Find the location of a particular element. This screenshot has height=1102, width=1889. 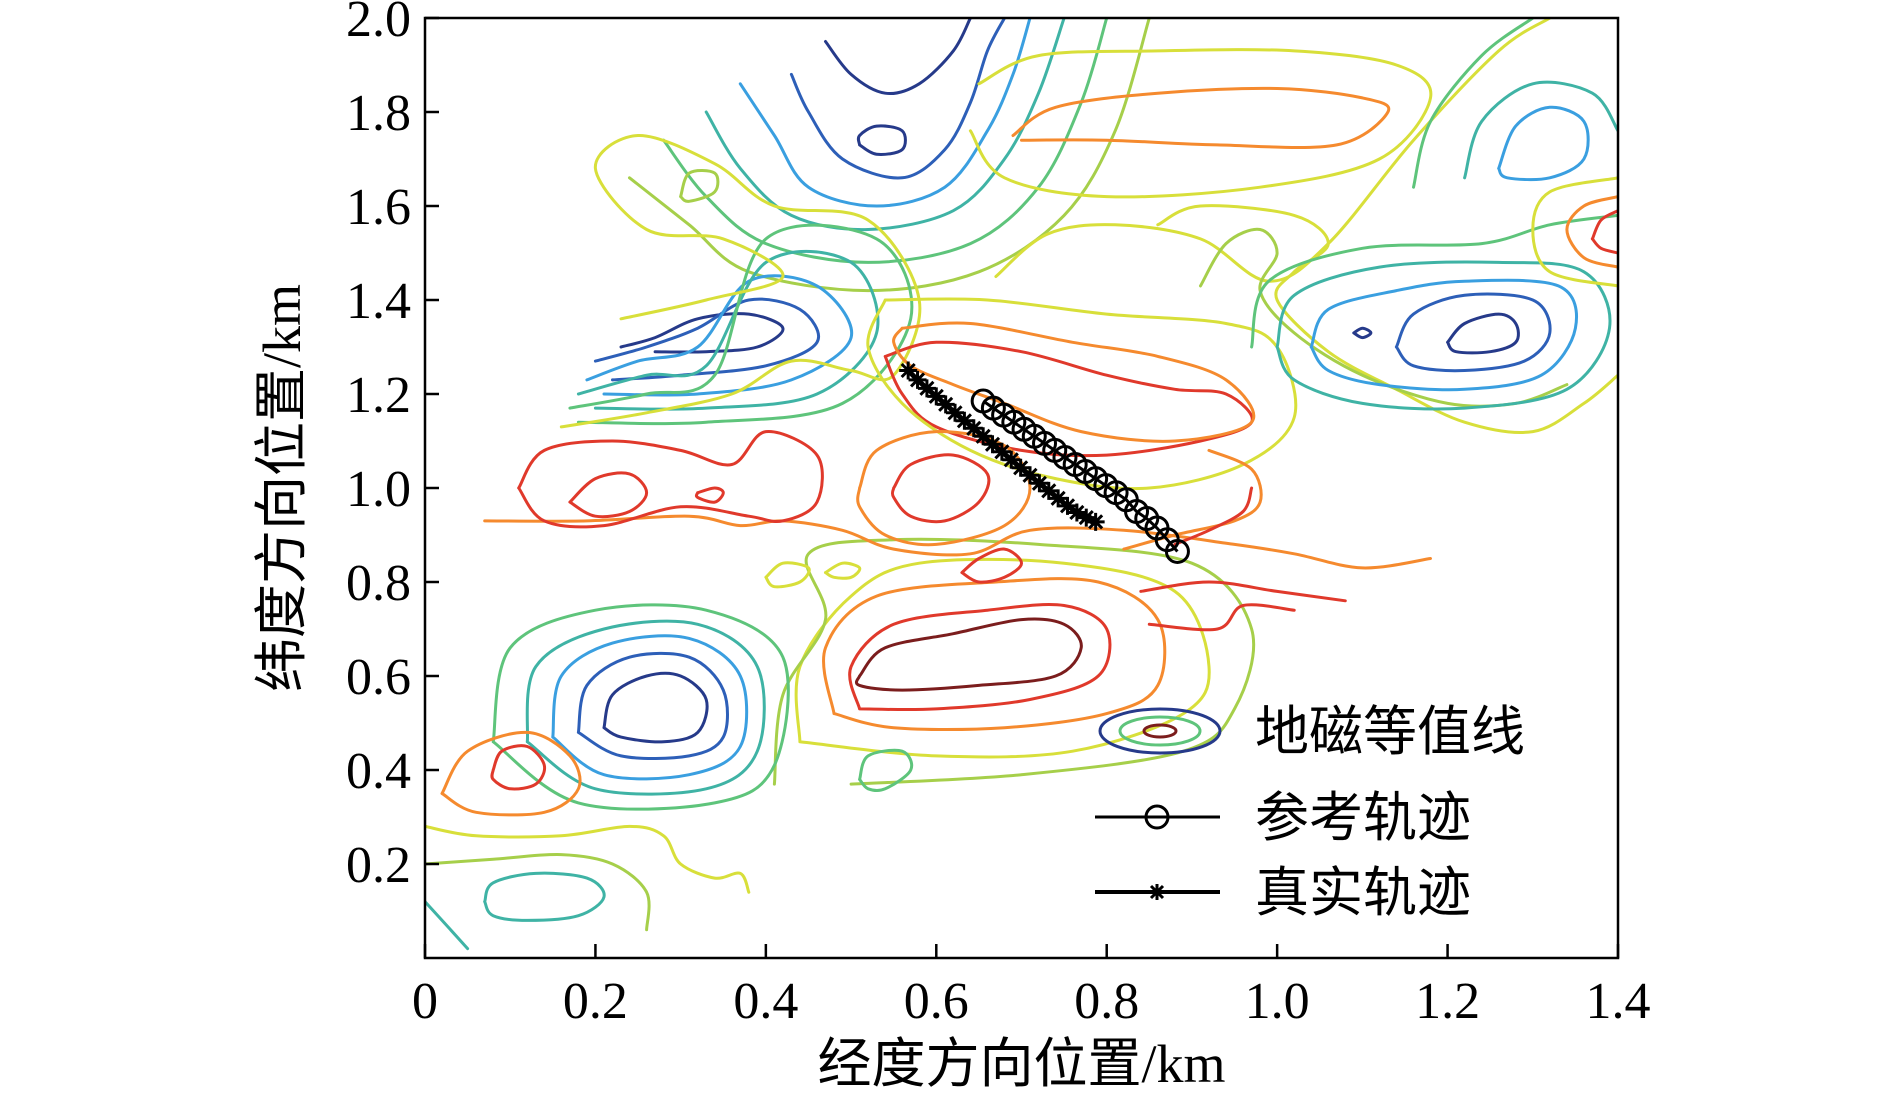

legend-contour-symbol-outer is located at coordinates (1160, 731).